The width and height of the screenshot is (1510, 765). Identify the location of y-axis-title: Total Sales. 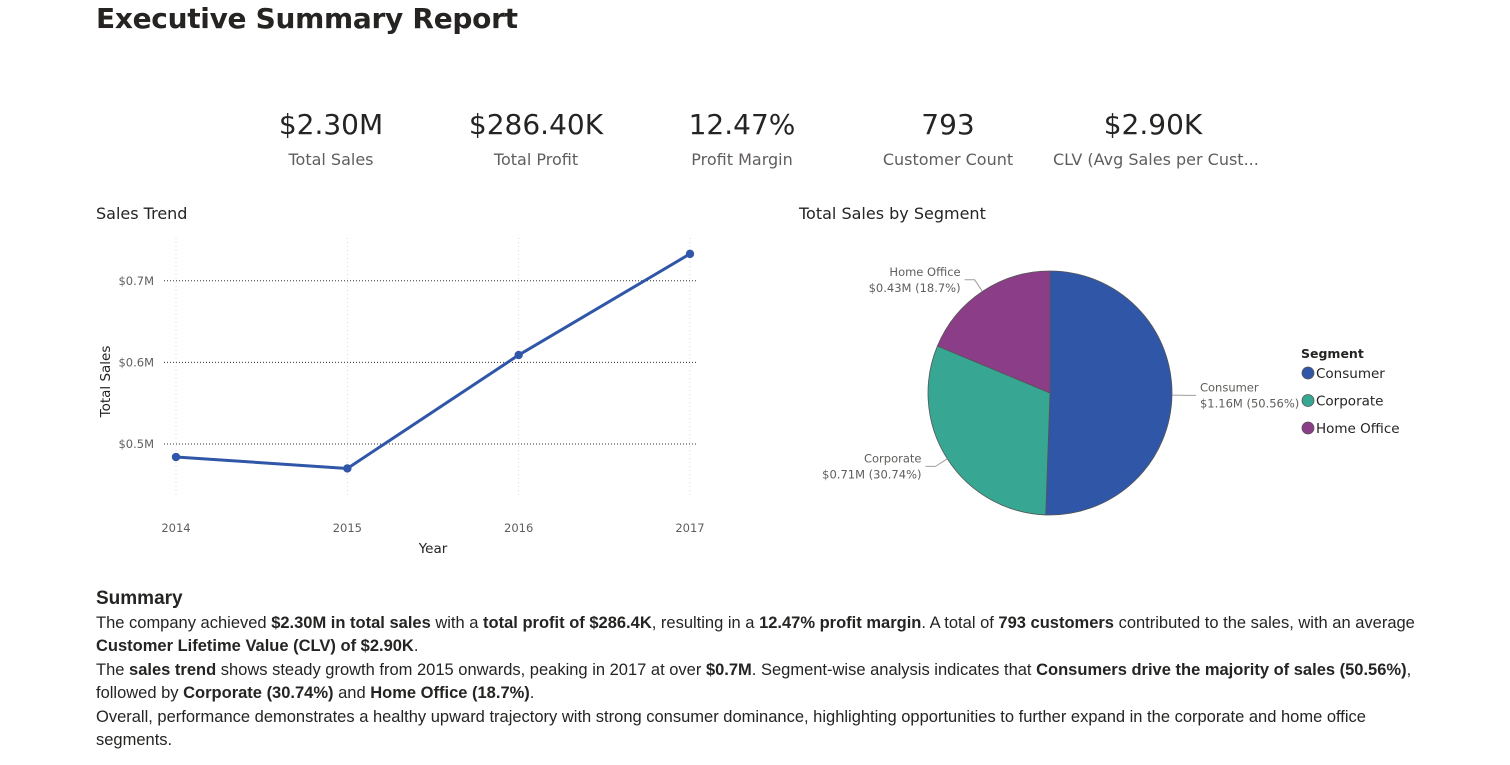
(106, 382).